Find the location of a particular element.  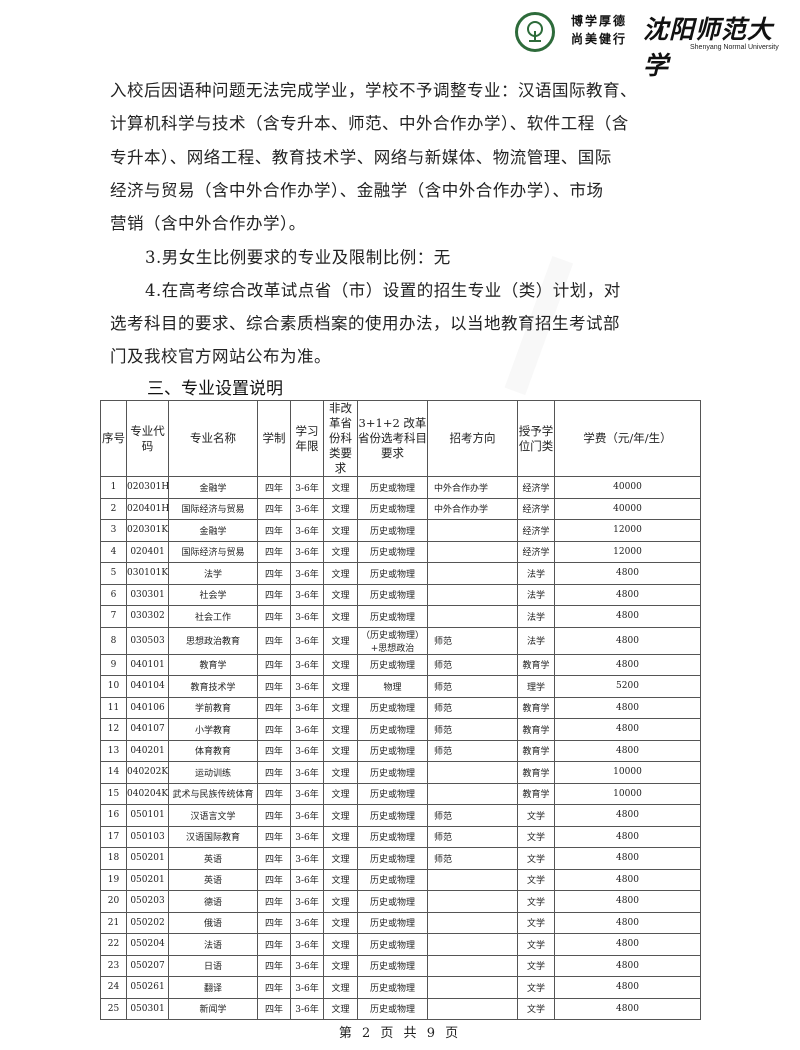

table-cell: 040201 is located at coordinates (147, 750).